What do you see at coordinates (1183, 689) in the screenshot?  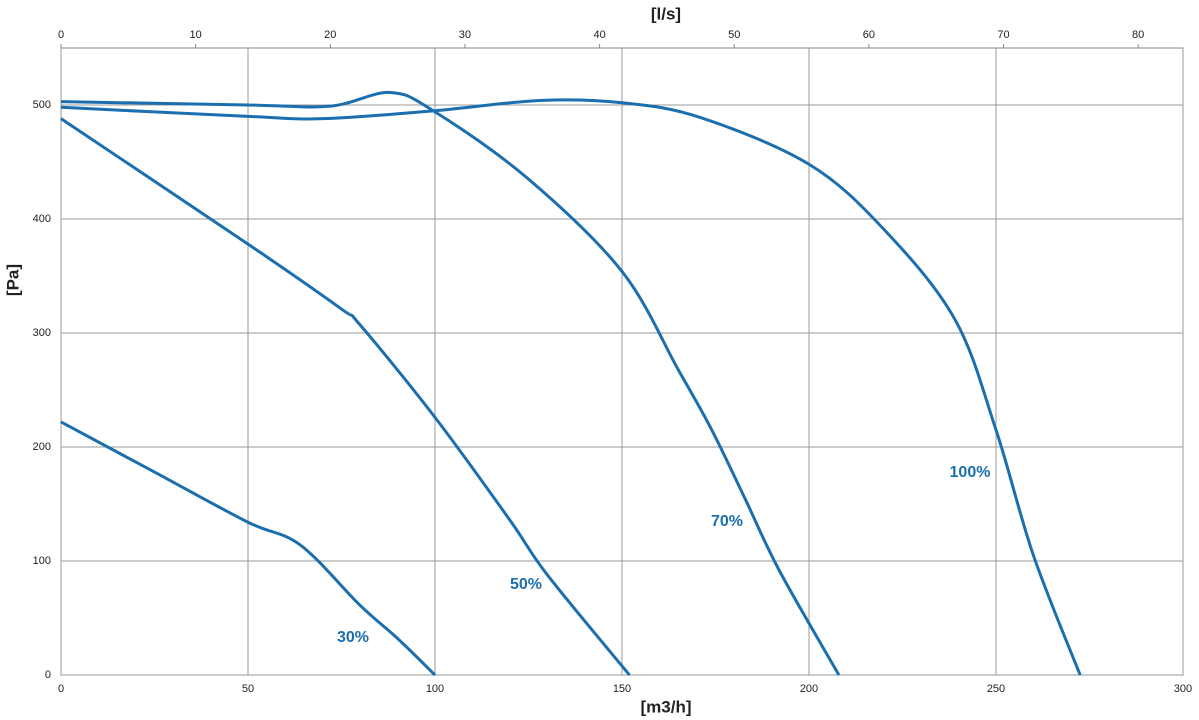 I see `x-tick-label: 300` at bounding box center [1183, 689].